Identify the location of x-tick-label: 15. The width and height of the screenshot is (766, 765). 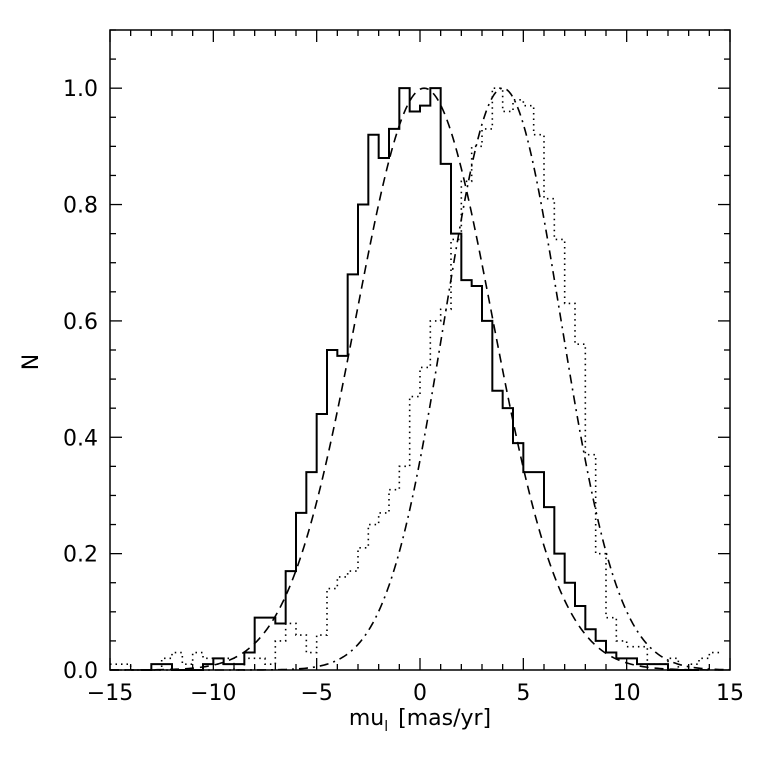
(730, 693).